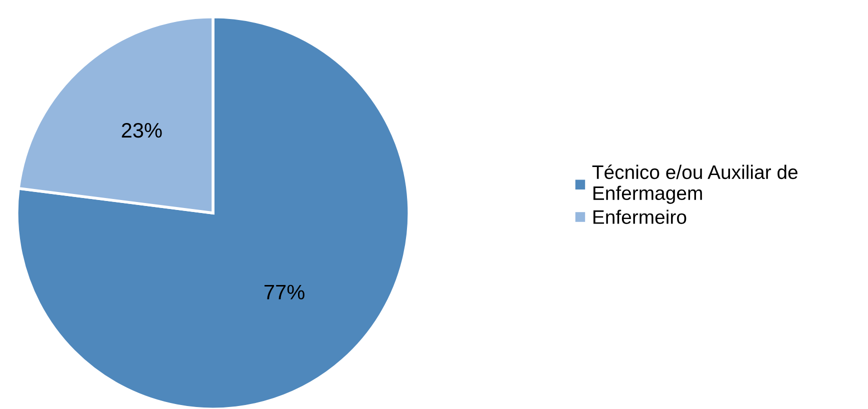 The width and height of the screenshot is (868, 409). What do you see at coordinates (695, 184) in the screenshot?
I see `legend-label: Técnico e/ou Auxiliar de Enfermagem` at bounding box center [695, 184].